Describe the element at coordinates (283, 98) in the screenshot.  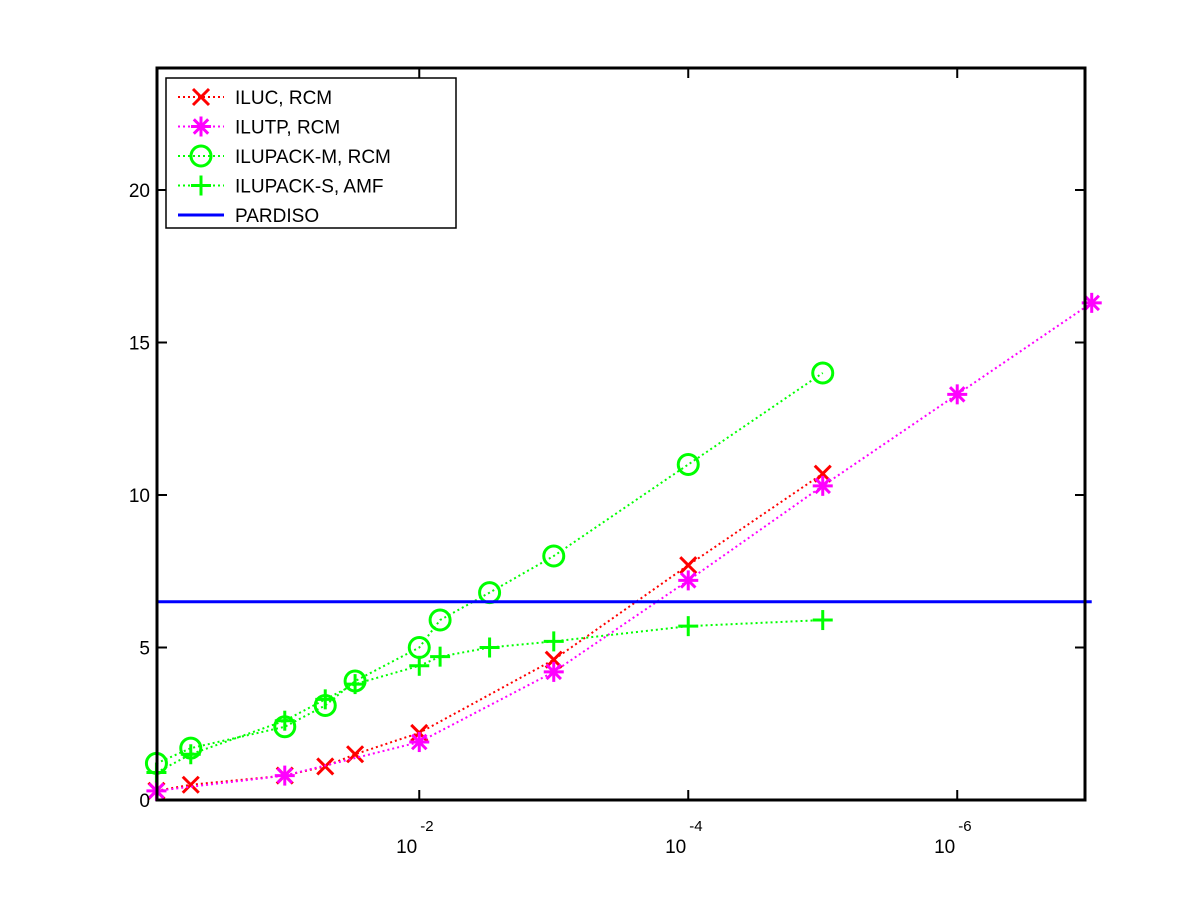
I see `legend-label-iluc-rcm: ILUC, RCM` at that location.